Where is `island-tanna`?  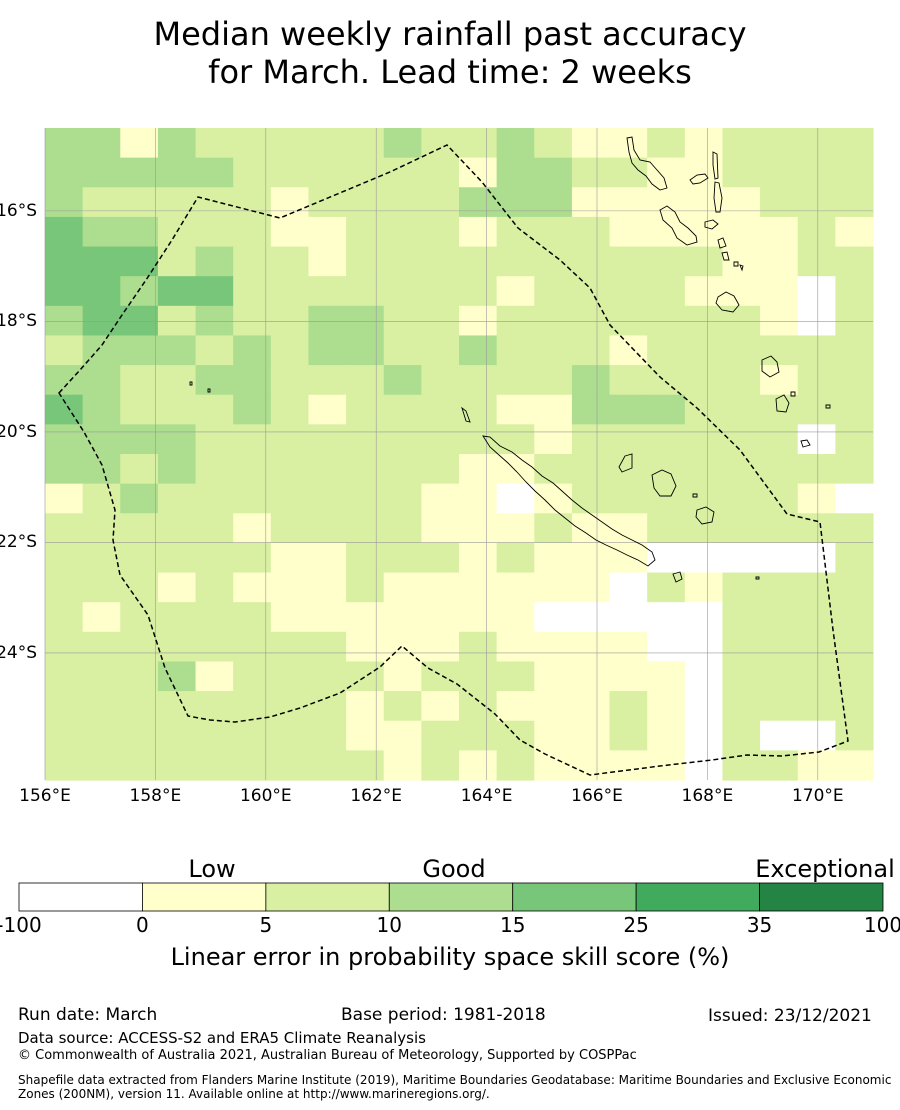 island-tanna is located at coordinates (782, 403).